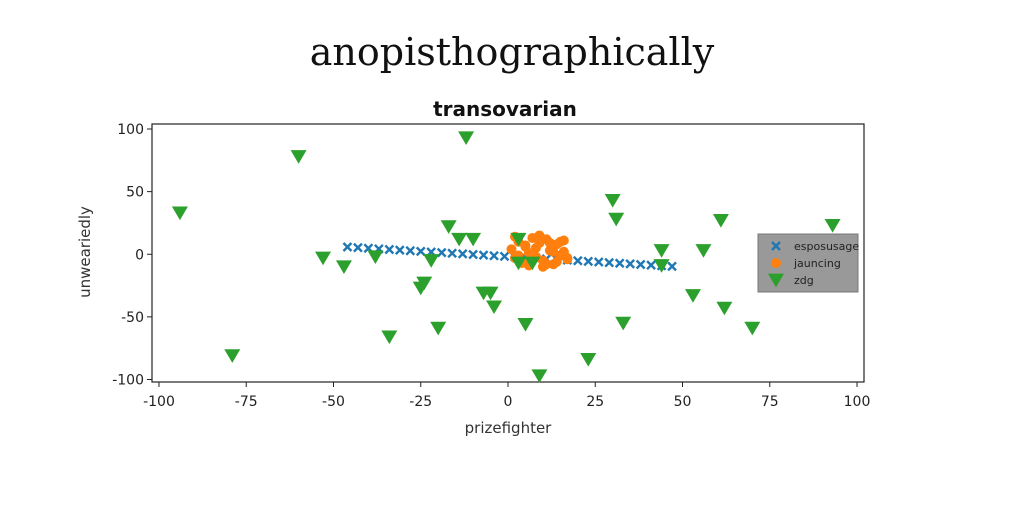 The height and width of the screenshot is (512, 1024). Describe the element at coordinates (857, 402) in the screenshot. I see `x-tick-label: 100` at that location.